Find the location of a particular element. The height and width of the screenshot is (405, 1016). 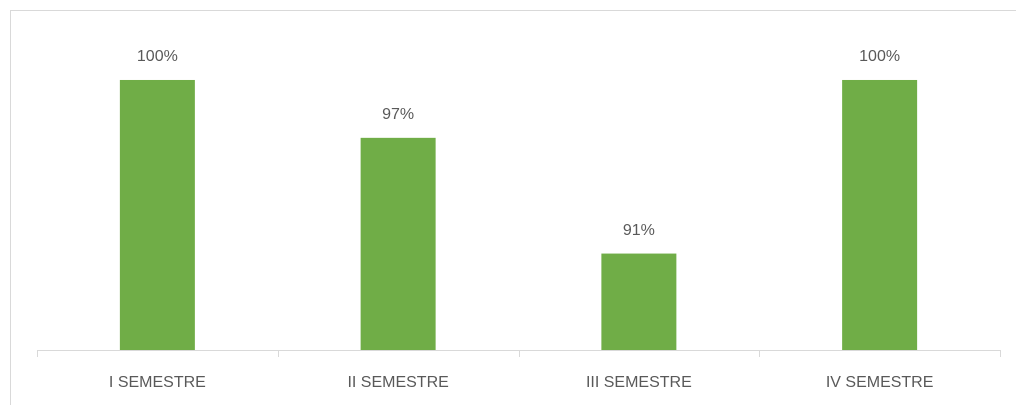

x-tick-label: I SEMESTRE is located at coordinates (157, 382).